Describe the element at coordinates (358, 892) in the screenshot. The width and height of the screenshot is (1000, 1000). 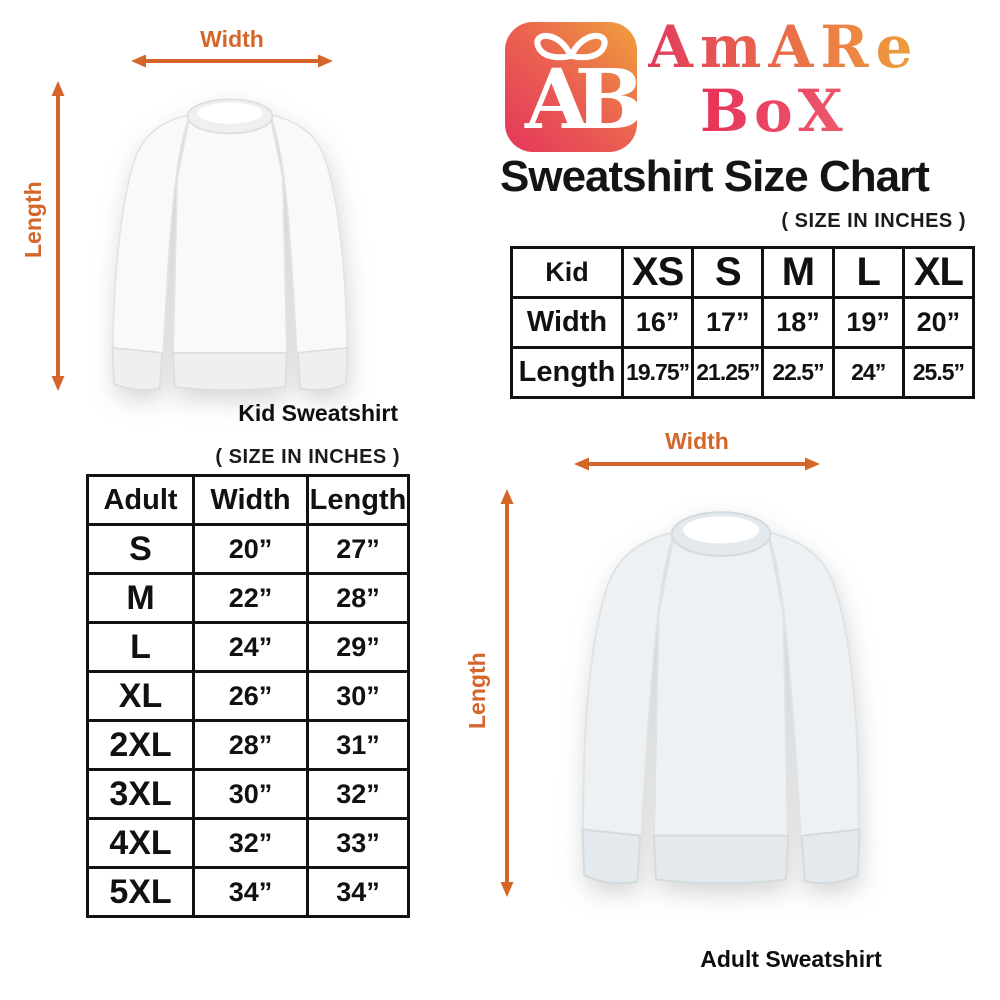
I see `adult-table-cell-r8c2: 34”` at that location.